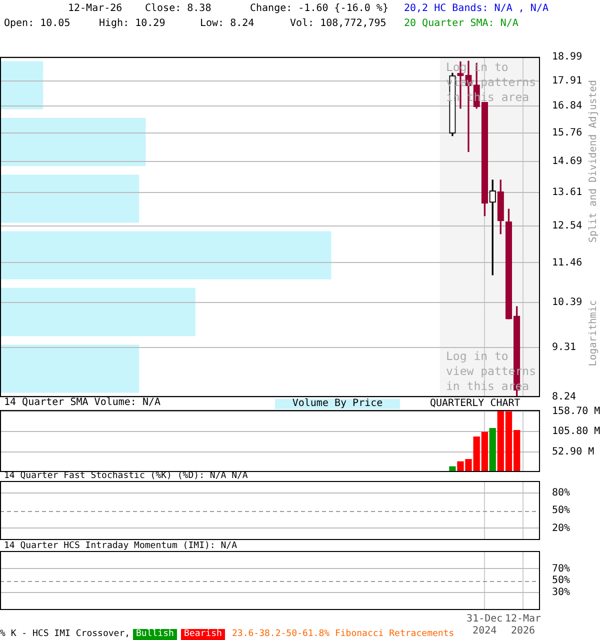  I want to click on text: Close: 8.38, so click(178, 8).